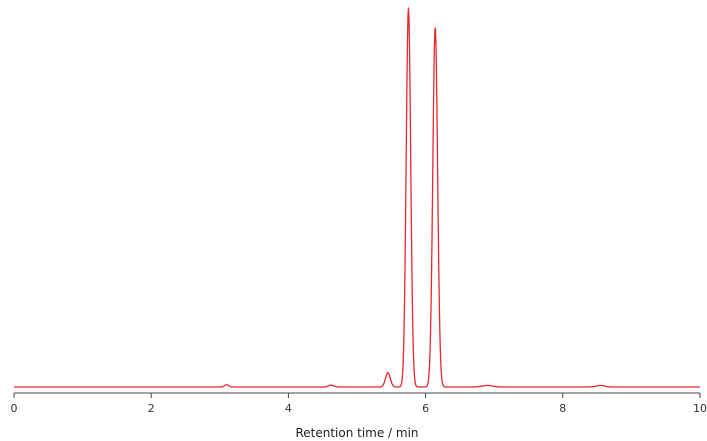 The image size is (707, 441). What do you see at coordinates (562, 408) in the screenshot?
I see `x-tick-label-8: 8` at bounding box center [562, 408].